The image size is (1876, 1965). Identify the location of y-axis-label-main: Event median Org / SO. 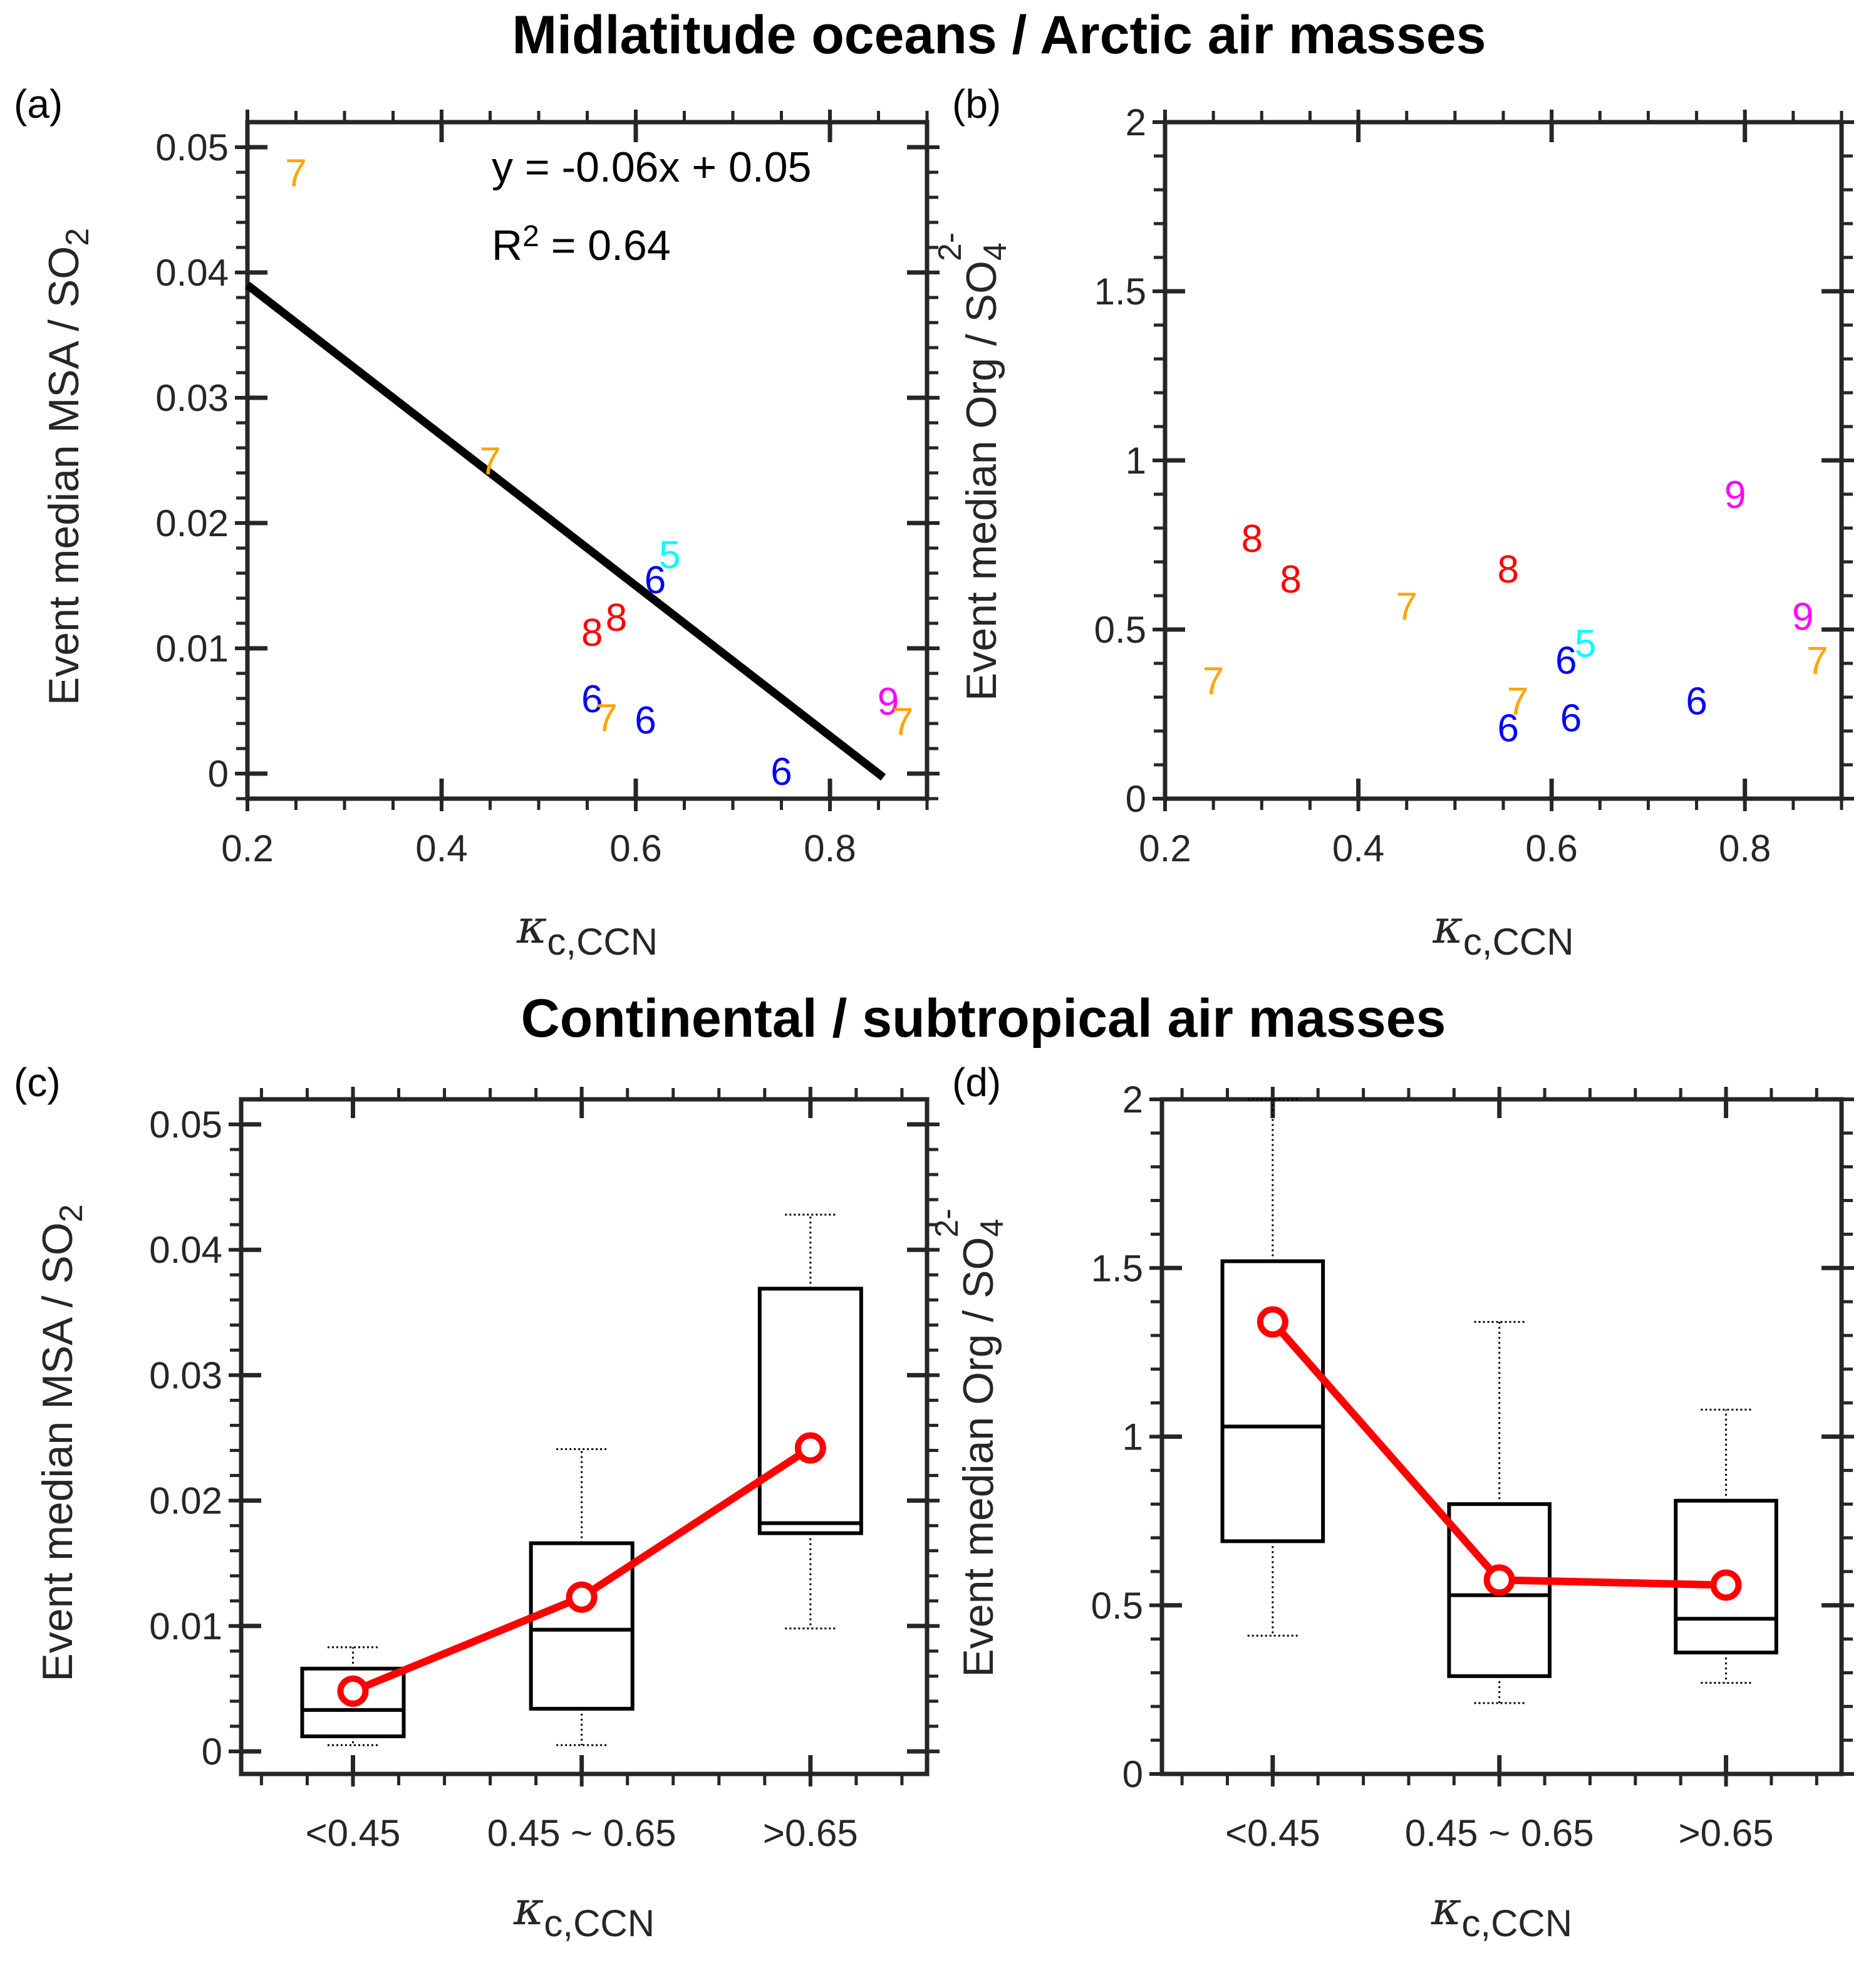
(978, 1457).